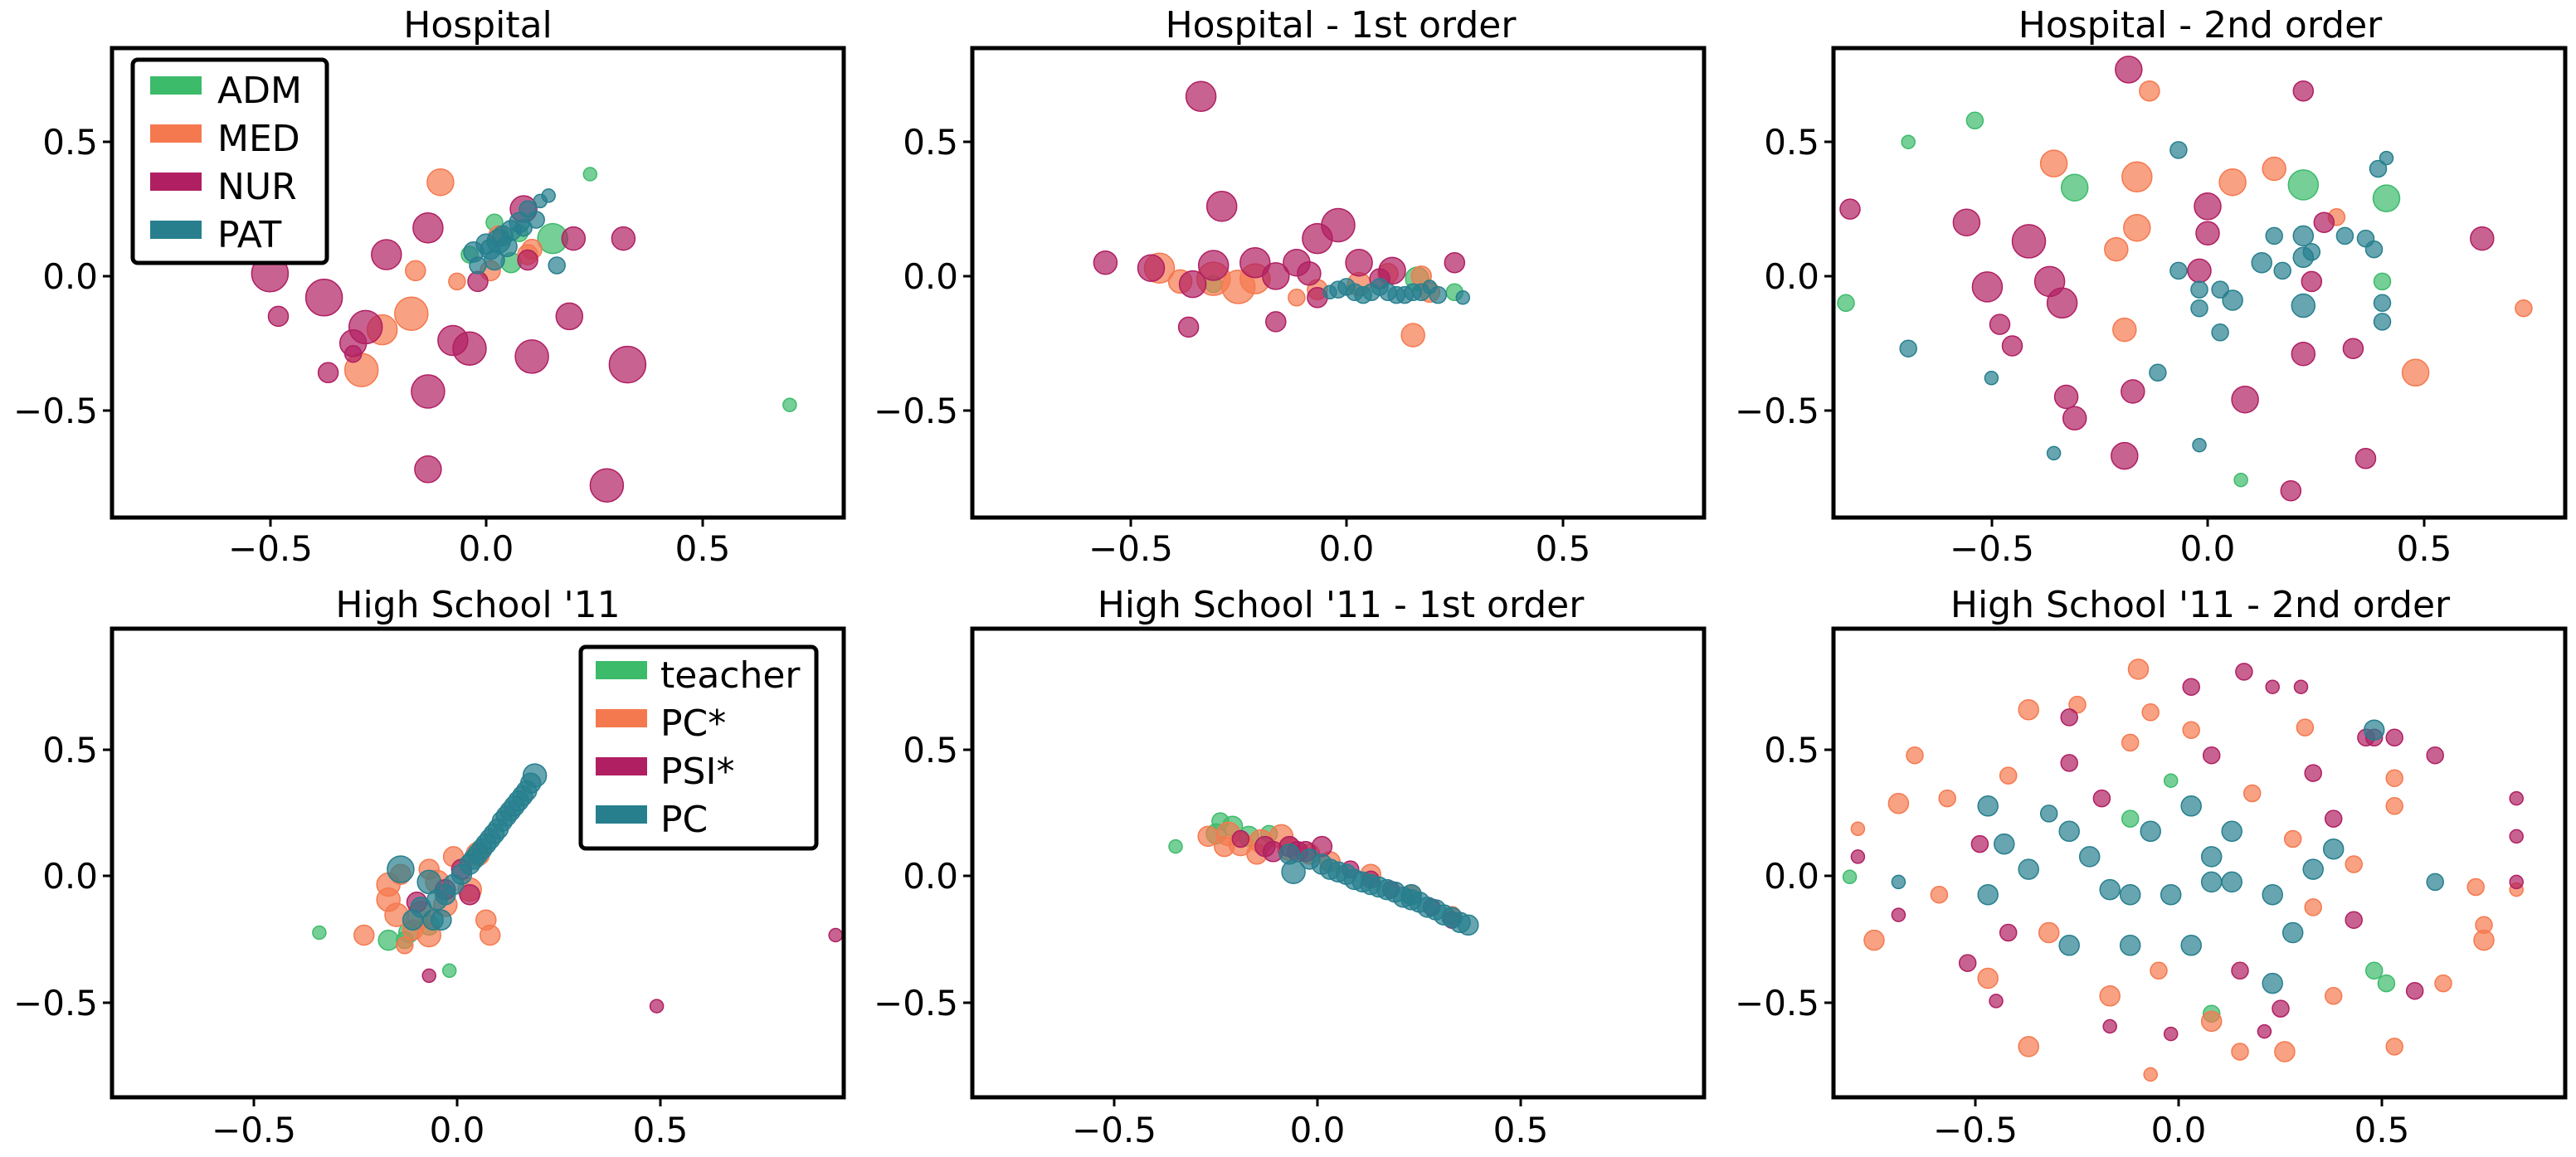  I want to click on legend-swatch-adm, so click(176, 86).